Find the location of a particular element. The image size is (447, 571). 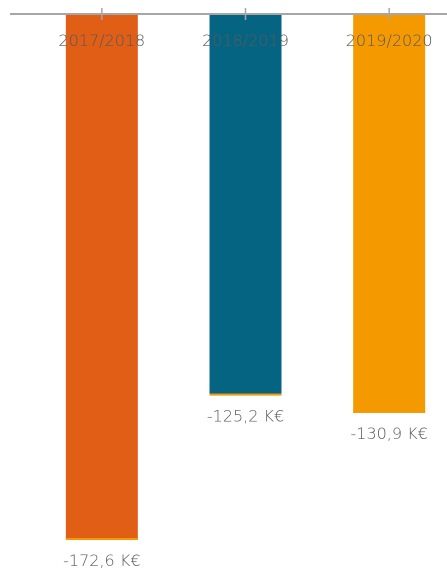

data-label: -125,2 K€ is located at coordinates (245, 416).